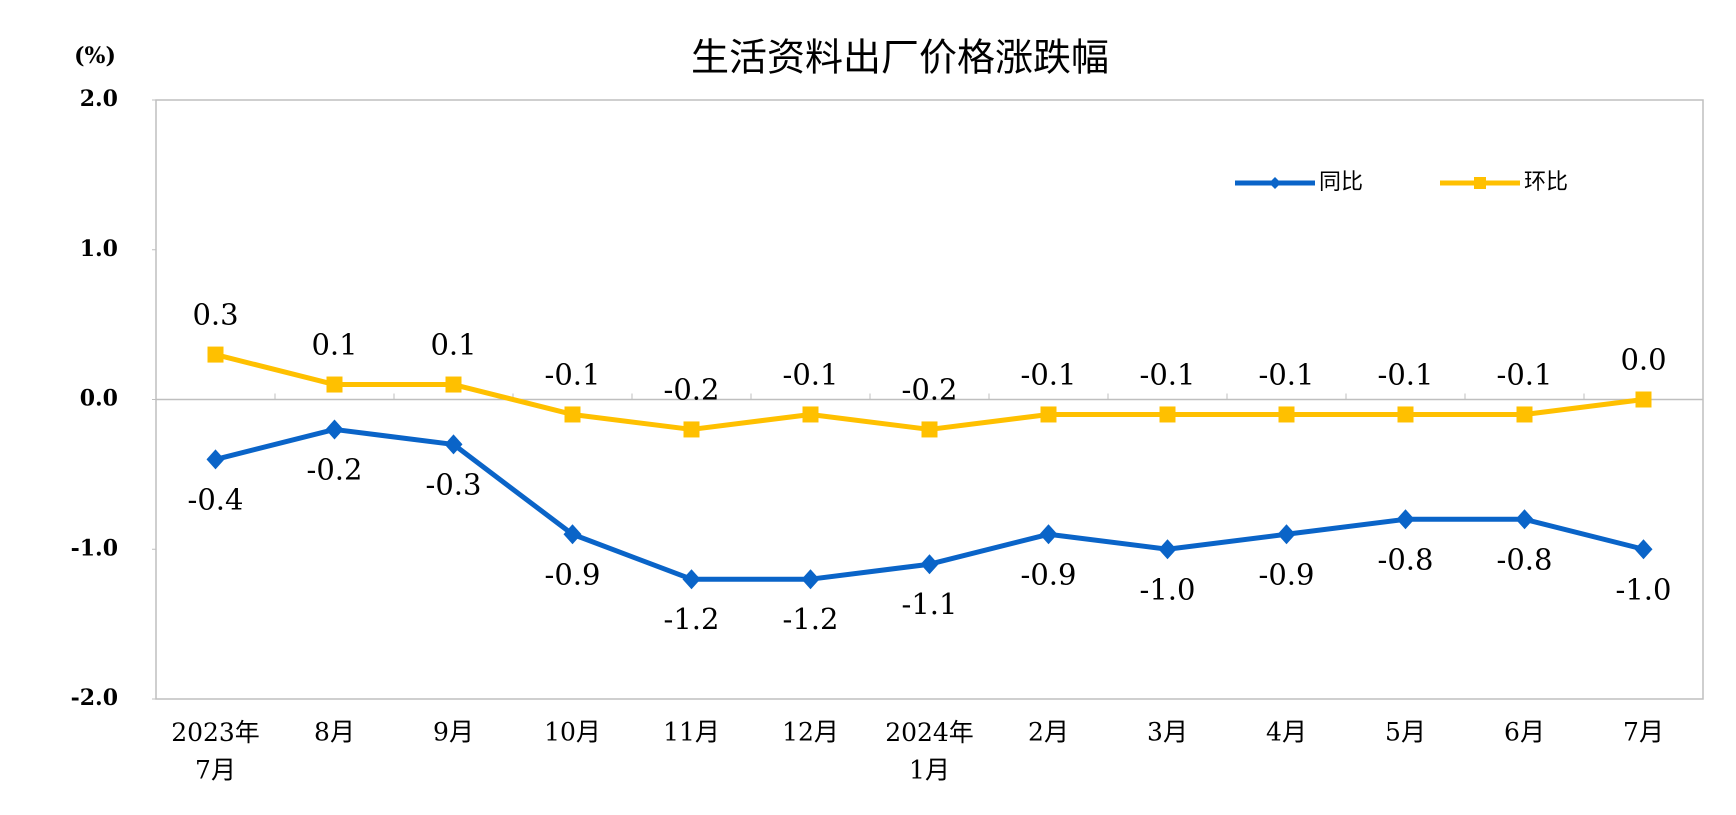 The image size is (1736, 815). What do you see at coordinates (99, 249) in the screenshot?
I see `y-tick-label: 1.0` at bounding box center [99, 249].